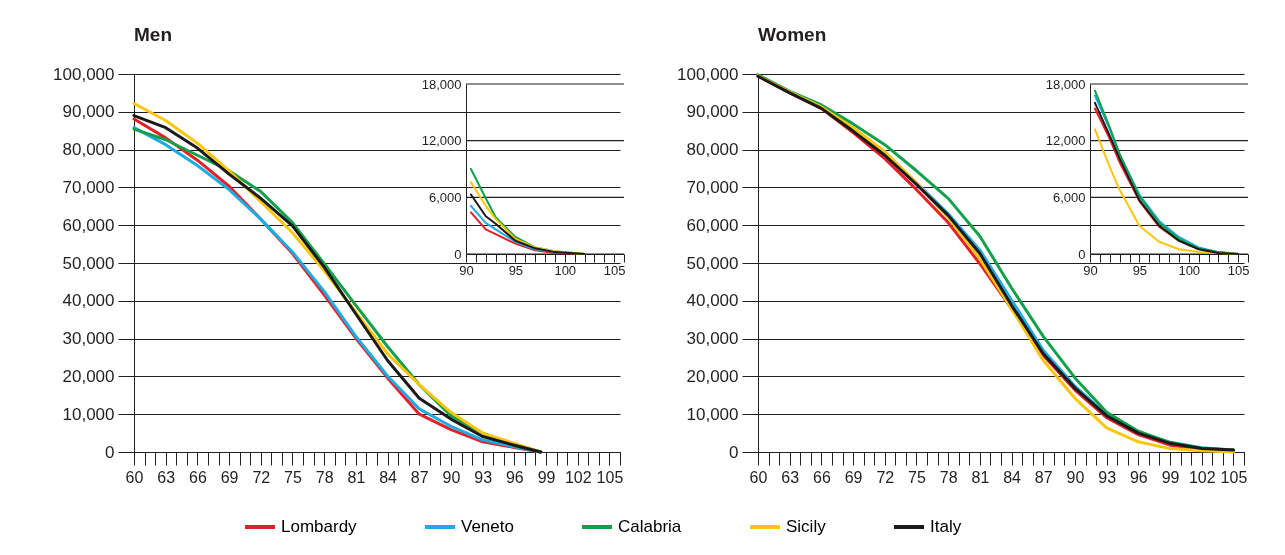  Describe the element at coordinates (650, 526) in the screenshot. I see `legend-label: Calabria` at that location.